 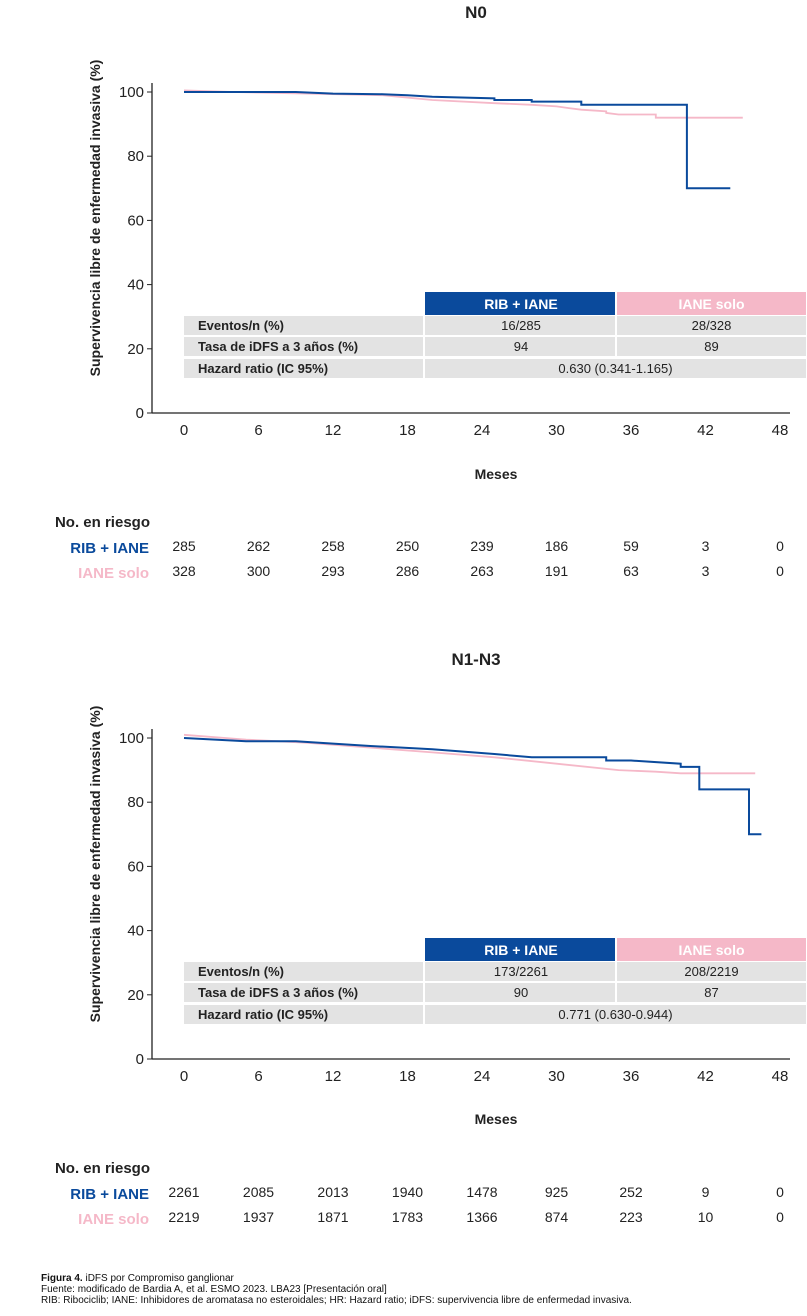 What do you see at coordinates (631, 546) in the screenshot?
I see `chart1-risk-value: 59` at bounding box center [631, 546].